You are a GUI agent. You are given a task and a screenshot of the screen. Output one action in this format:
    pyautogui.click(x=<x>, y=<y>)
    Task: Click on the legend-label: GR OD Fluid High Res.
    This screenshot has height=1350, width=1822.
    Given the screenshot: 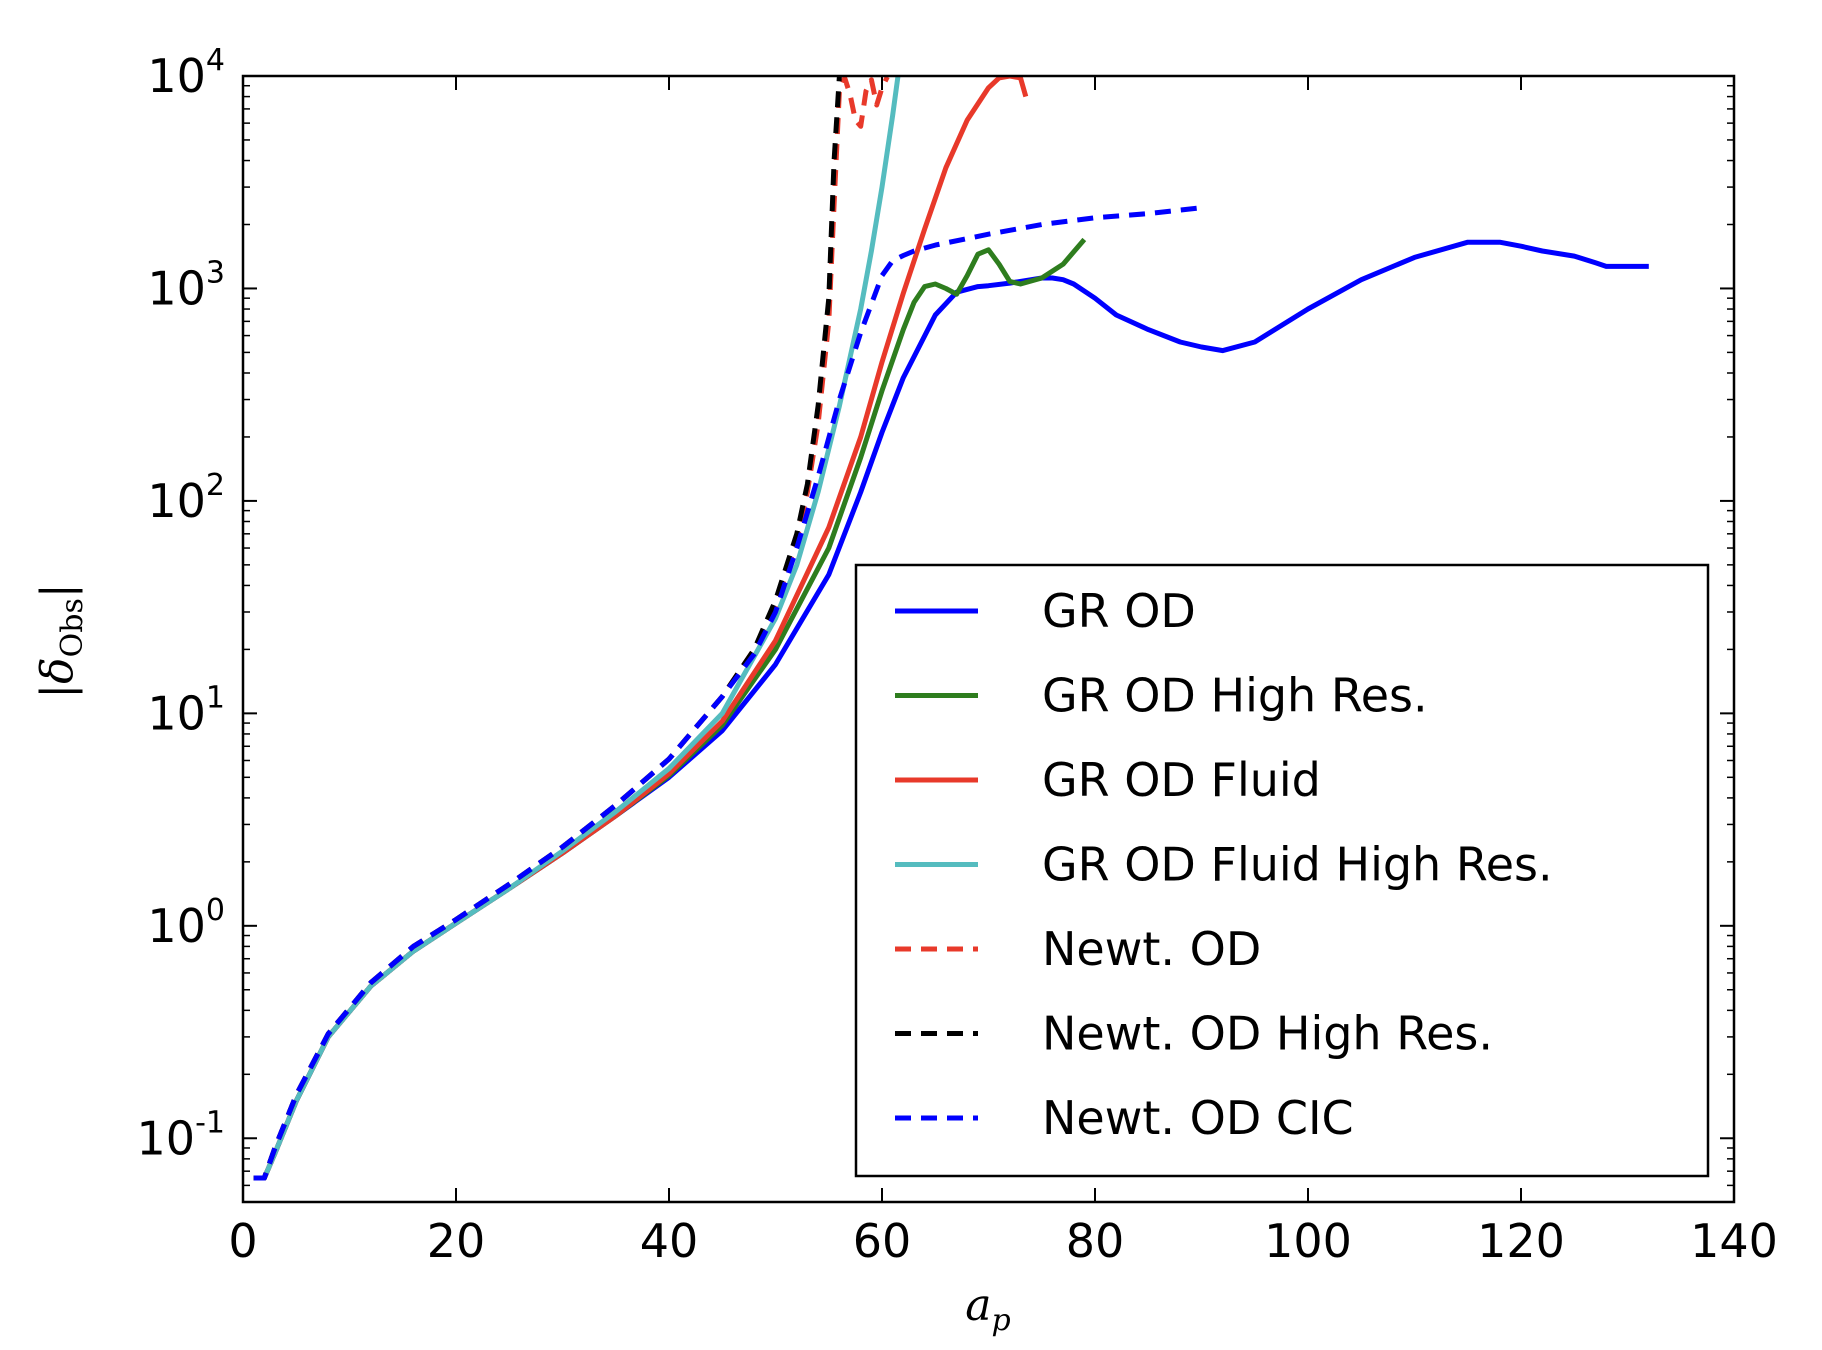 What is the action you would take?
    pyautogui.click(x=1297, y=865)
    